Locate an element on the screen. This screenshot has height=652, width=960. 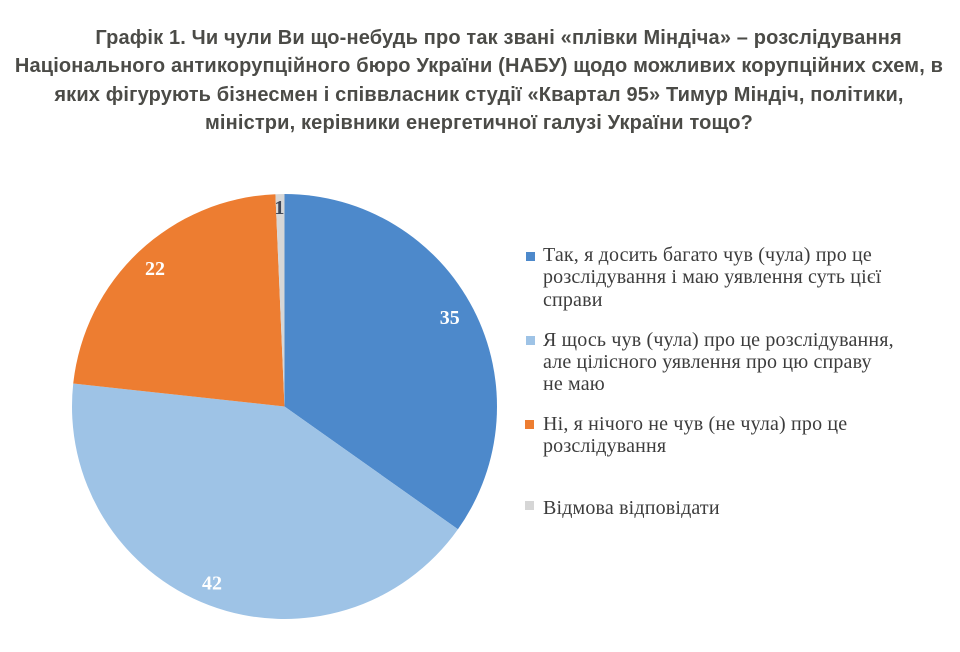
svg-text: 22 is located at coordinates (155, 269).